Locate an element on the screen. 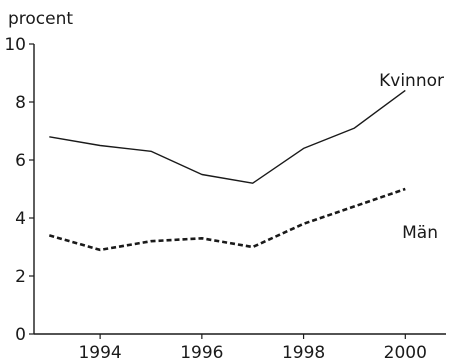 Image resolution: width=455 pixels, height=364 pixels. y-tick-label: 2 is located at coordinates (20, 277).